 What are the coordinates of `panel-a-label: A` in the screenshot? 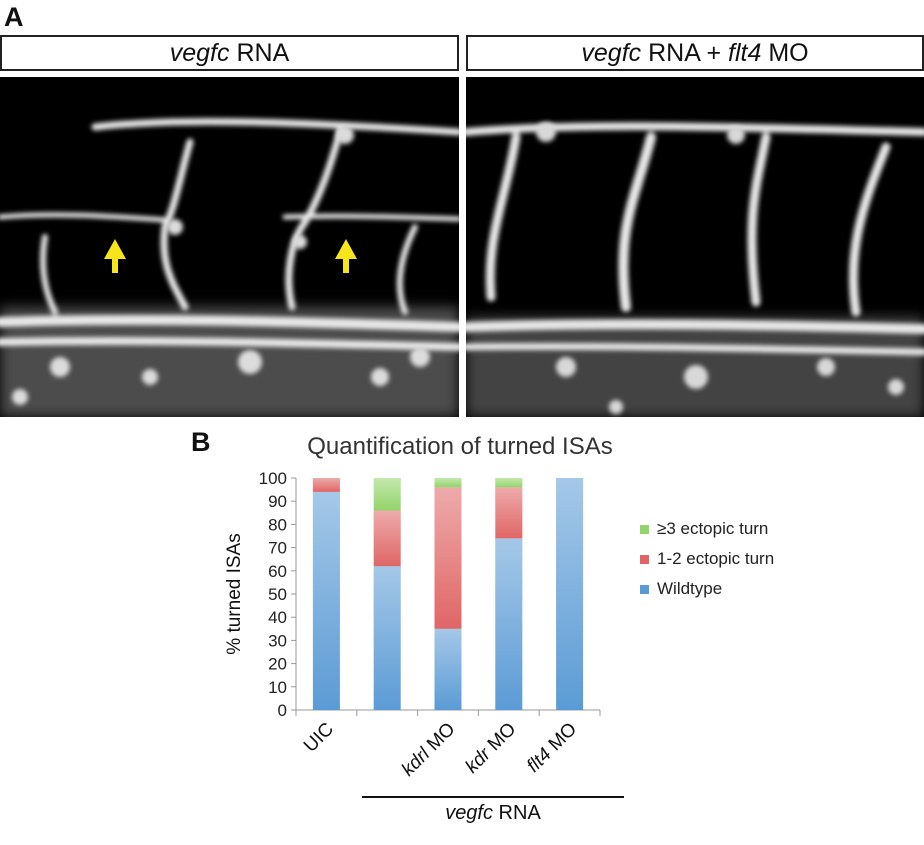 It's located at (14, 17).